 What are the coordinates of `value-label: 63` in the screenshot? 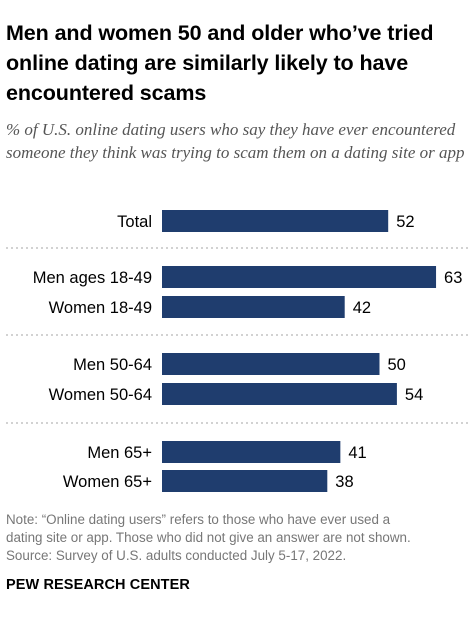 It's located at (453, 278).